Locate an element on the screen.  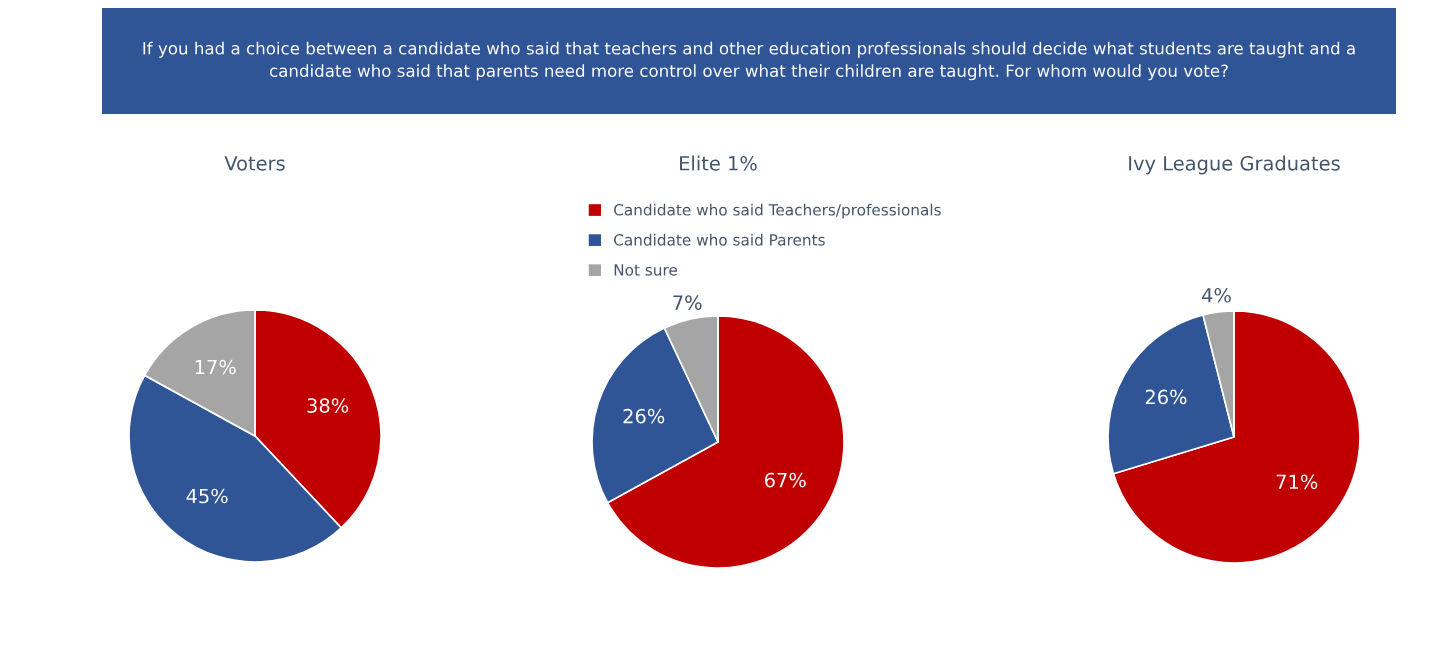
data-label: 45% is located at coordinates (207, 496).